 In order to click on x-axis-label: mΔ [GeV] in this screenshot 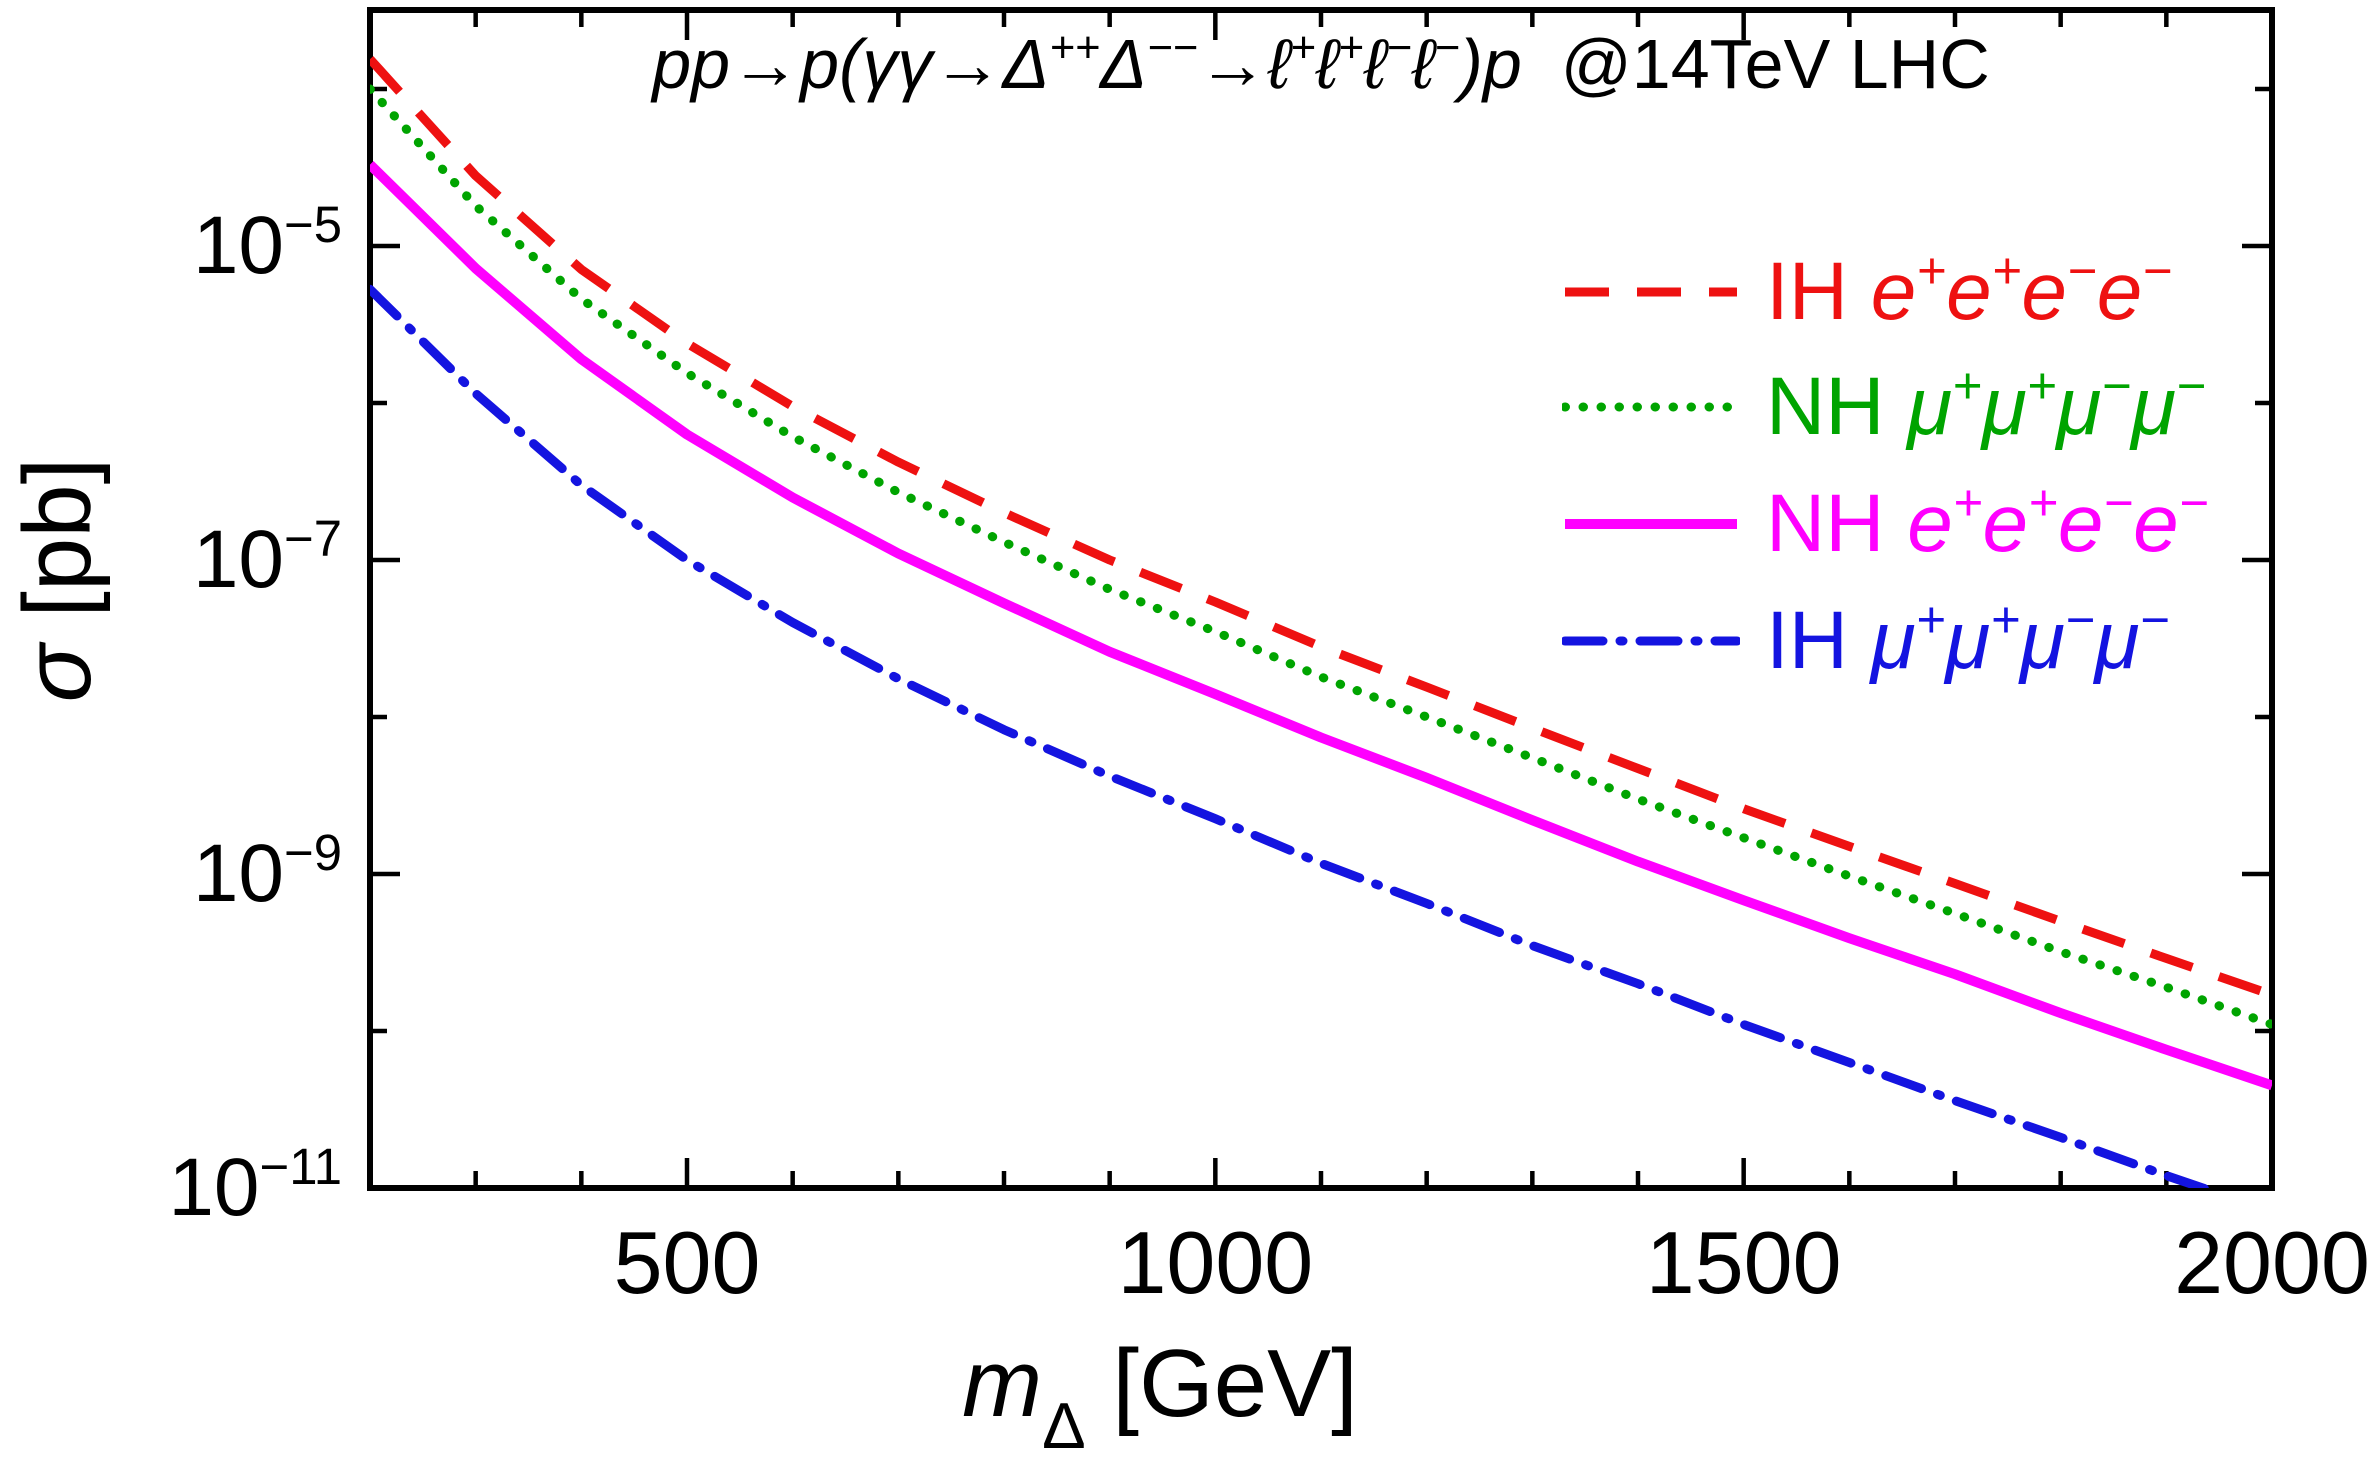, I will do `click(1160, 1396)`.